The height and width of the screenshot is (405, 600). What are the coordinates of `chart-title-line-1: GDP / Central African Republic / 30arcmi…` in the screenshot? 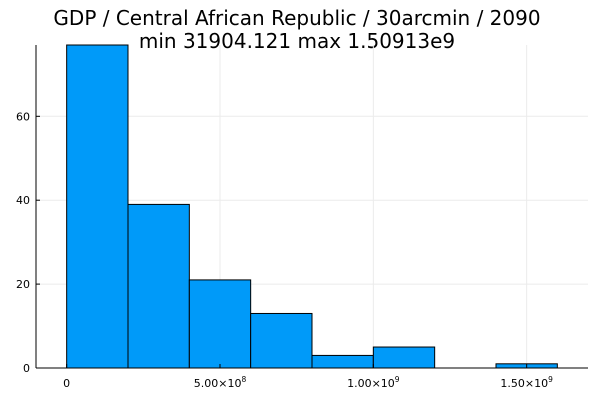 It's located at (296, 18).